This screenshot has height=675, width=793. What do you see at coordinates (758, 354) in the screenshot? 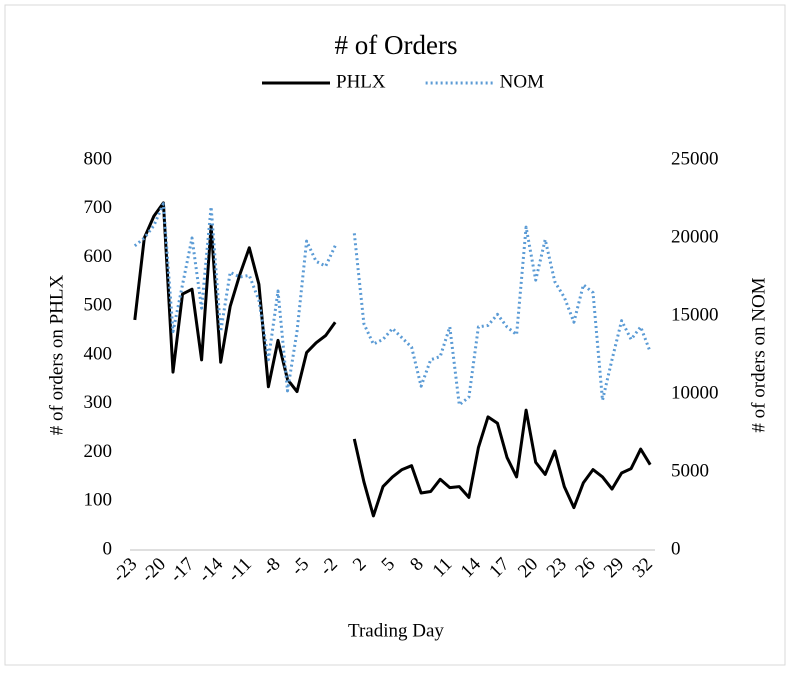
I see `y2-axis-title: # of orders on NOM` at bounding box center [758, 354].